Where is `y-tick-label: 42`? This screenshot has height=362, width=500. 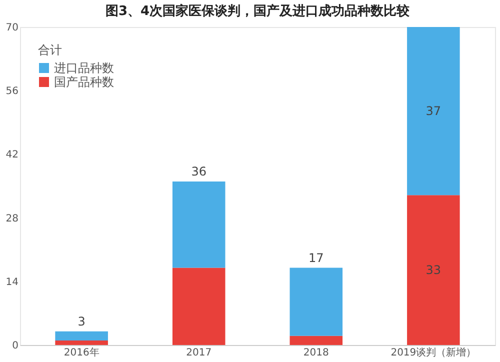 y-tick-label: 42 is located at coordinates (12, 155).